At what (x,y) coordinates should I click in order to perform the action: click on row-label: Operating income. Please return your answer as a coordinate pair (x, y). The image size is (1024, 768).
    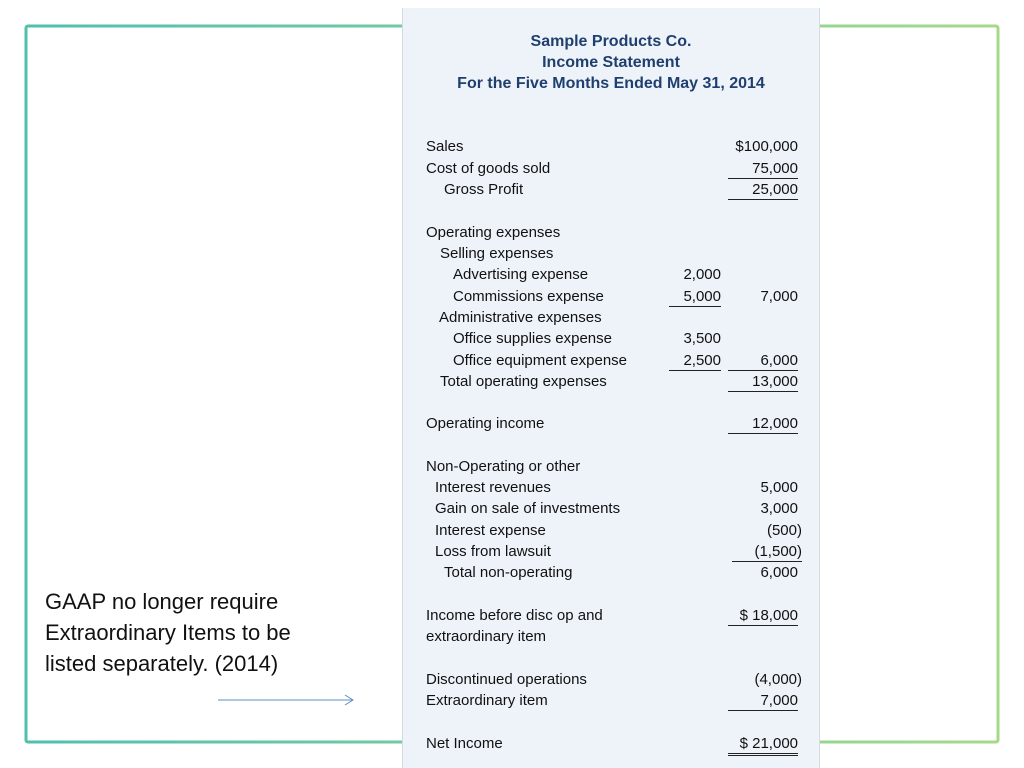
    Looking at the image, I should click on (485, 423).